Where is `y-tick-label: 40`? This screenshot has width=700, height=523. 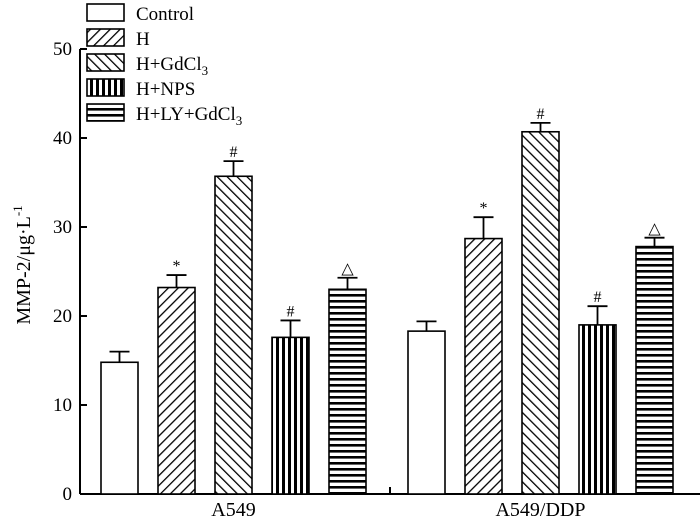
y-tick-label: 40 is located at coordinates (62, 138).